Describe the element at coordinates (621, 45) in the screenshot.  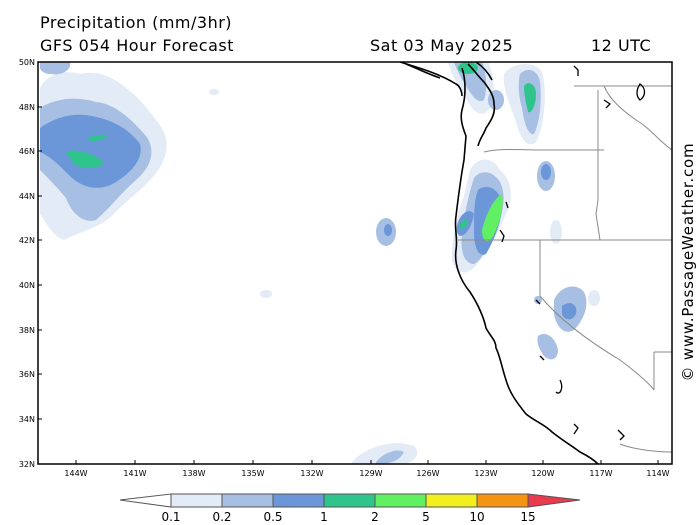
I see `forecast-time: 12 UTC` at that location.